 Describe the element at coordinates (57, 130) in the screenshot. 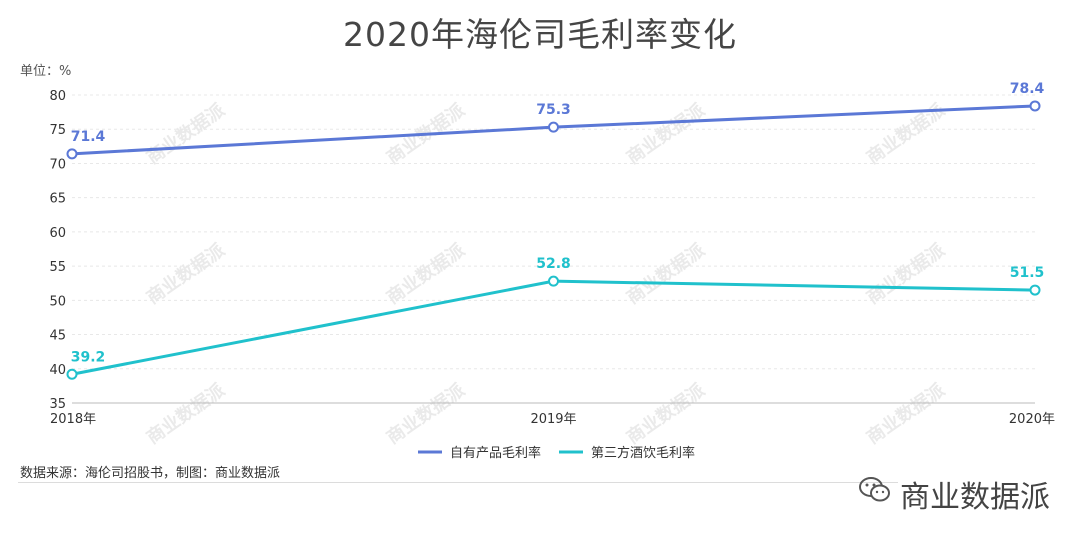

I see `y-tick-label: 75` at that location.